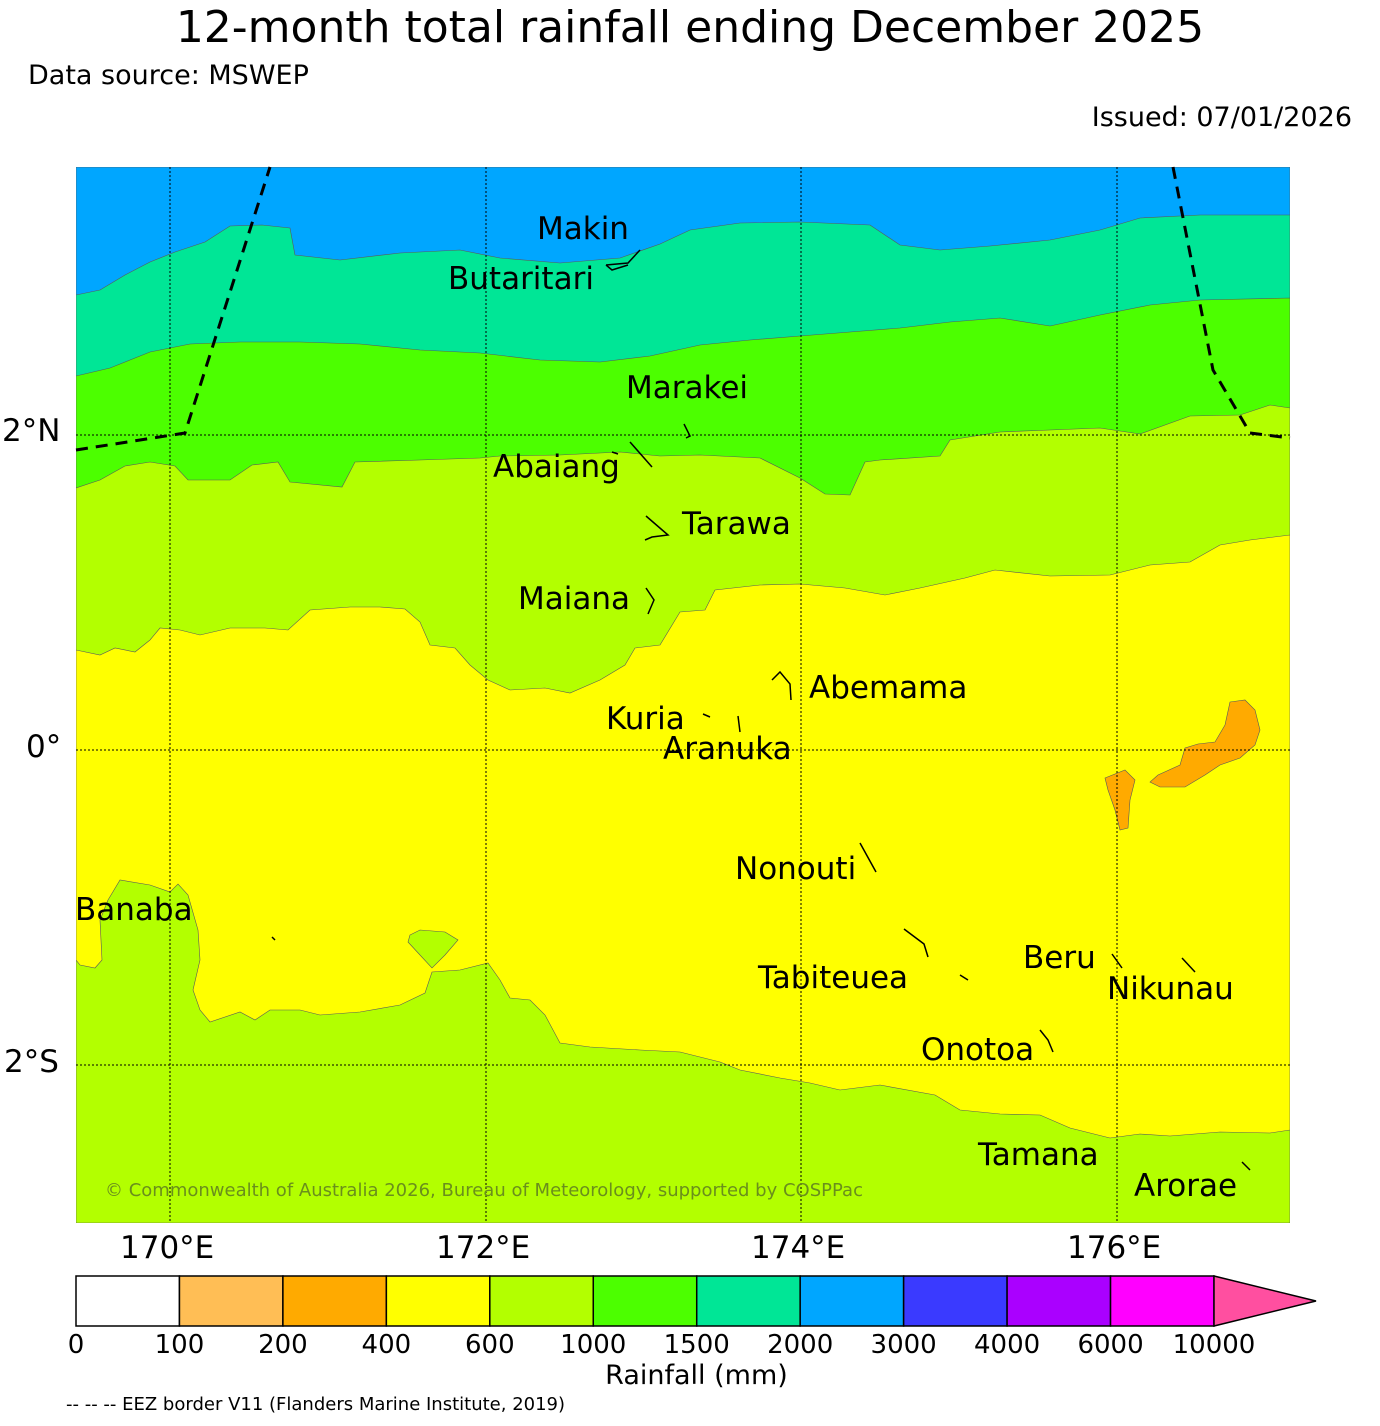 The image size is (1380, 1426). Describe the element at coordinates (433, 949) in the screenshot. I see `zone-600-1000-blob` at that location.